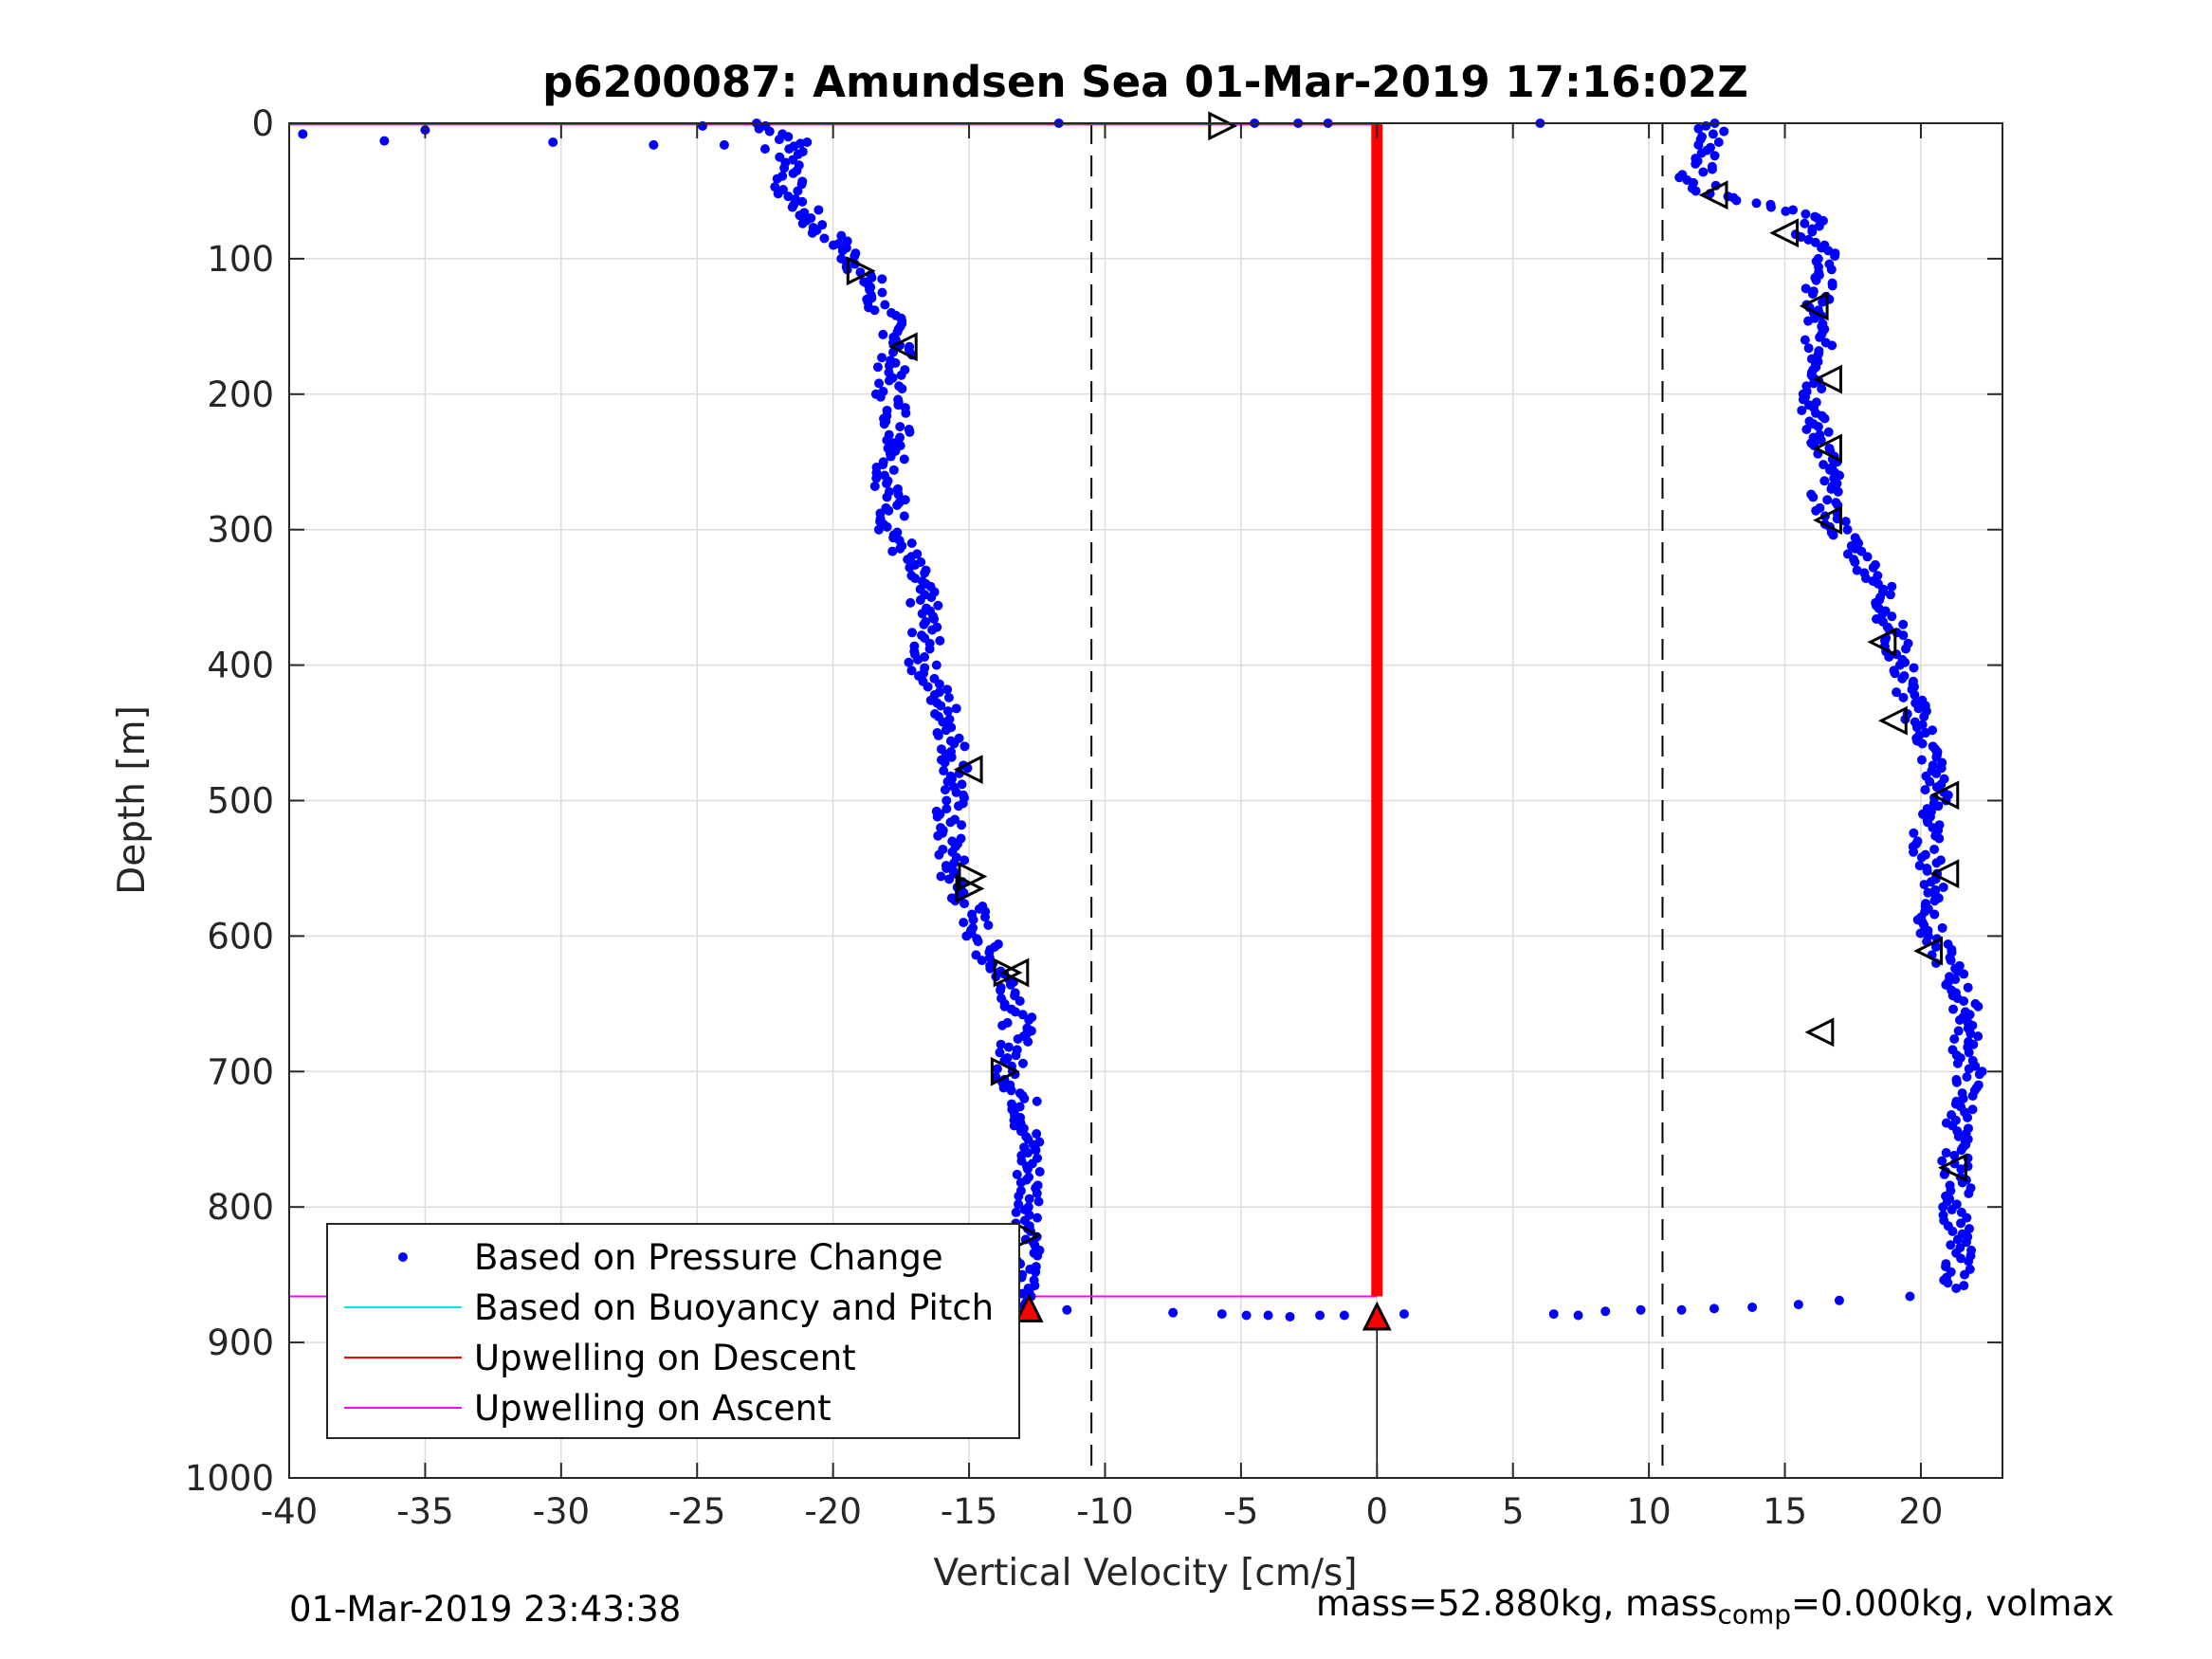 The height and width of the screenshot is (1659, 2212). I want to click on surface-descent-point, so click(303, 134).